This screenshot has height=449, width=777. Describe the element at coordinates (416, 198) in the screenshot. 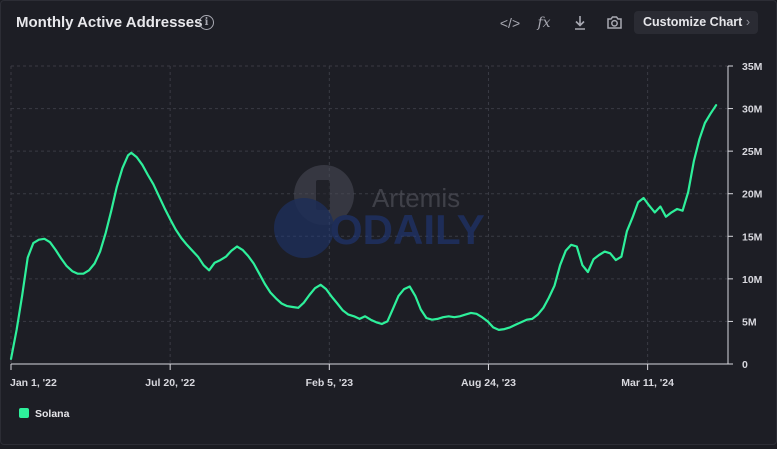

I see `watermark-artemis: Artemis` at that location.